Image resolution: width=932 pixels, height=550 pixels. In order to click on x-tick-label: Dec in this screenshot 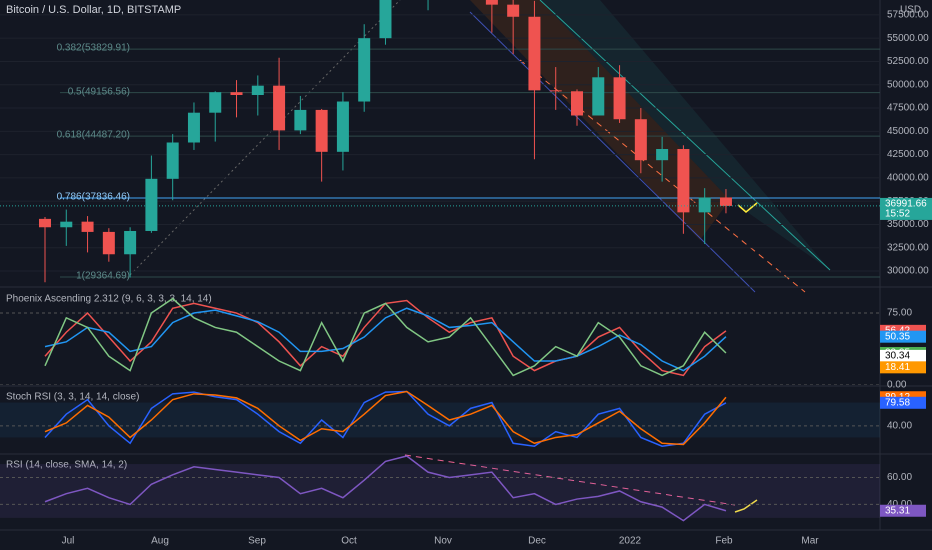, I will do `click(537, 541)`.